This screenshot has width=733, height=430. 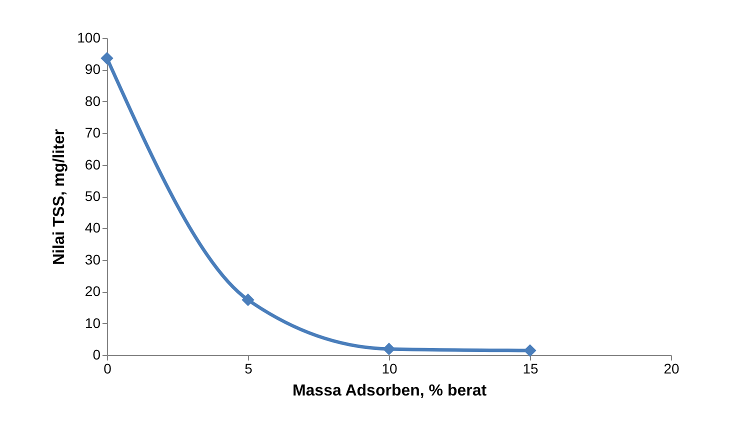 What do you see at coordinates (390, 368) in the screenshot?
I see `x-tick-label: 10` at bounding box center [390, 368].